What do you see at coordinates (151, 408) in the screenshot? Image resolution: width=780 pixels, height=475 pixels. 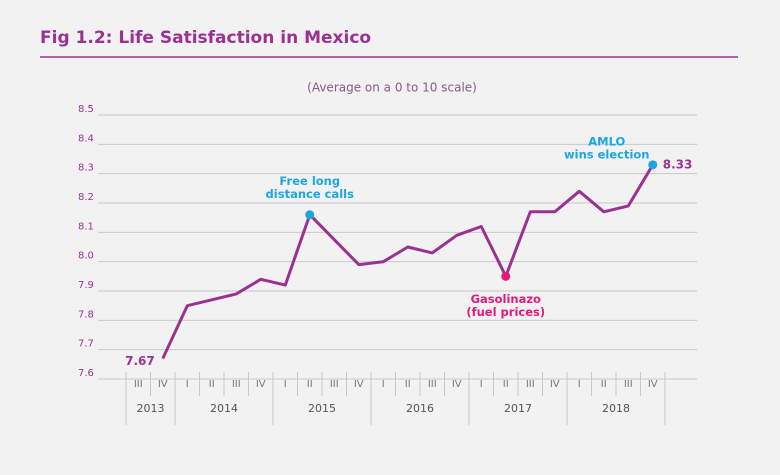 I see `x-group-label: 2013` at bounding box center [151, 408].